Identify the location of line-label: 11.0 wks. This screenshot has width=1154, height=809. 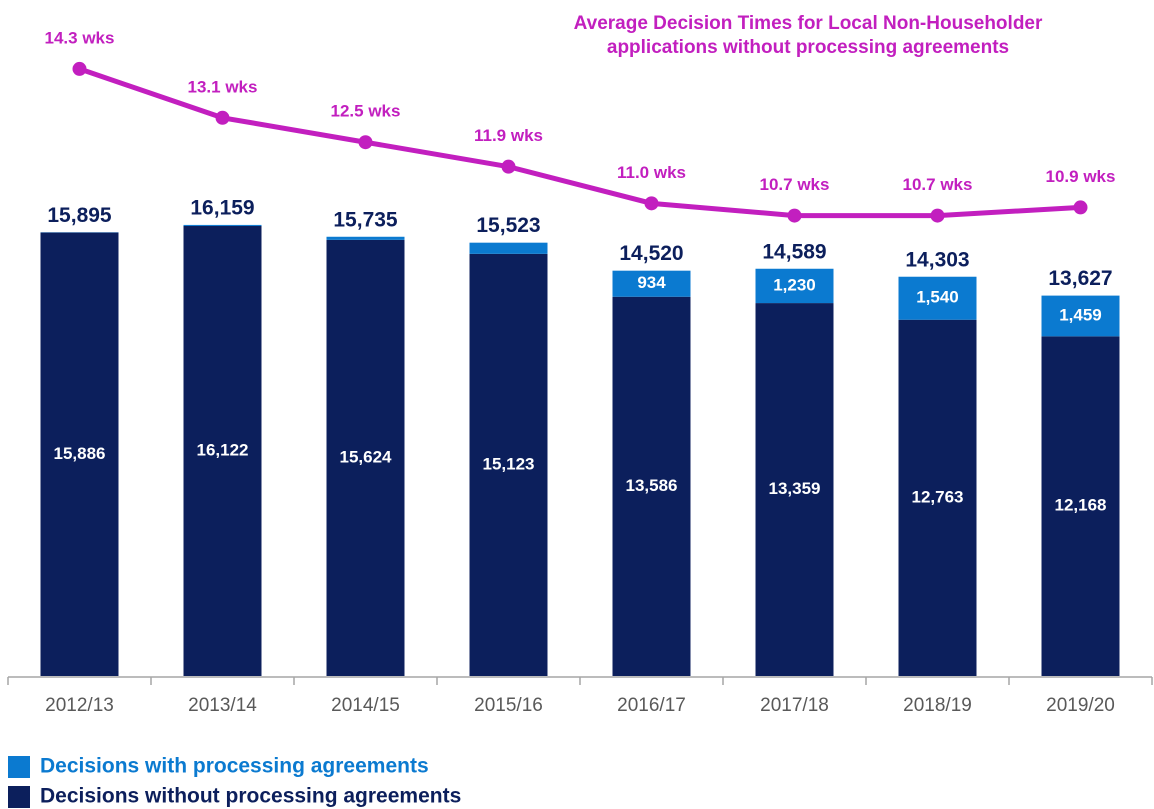
(651, 172).